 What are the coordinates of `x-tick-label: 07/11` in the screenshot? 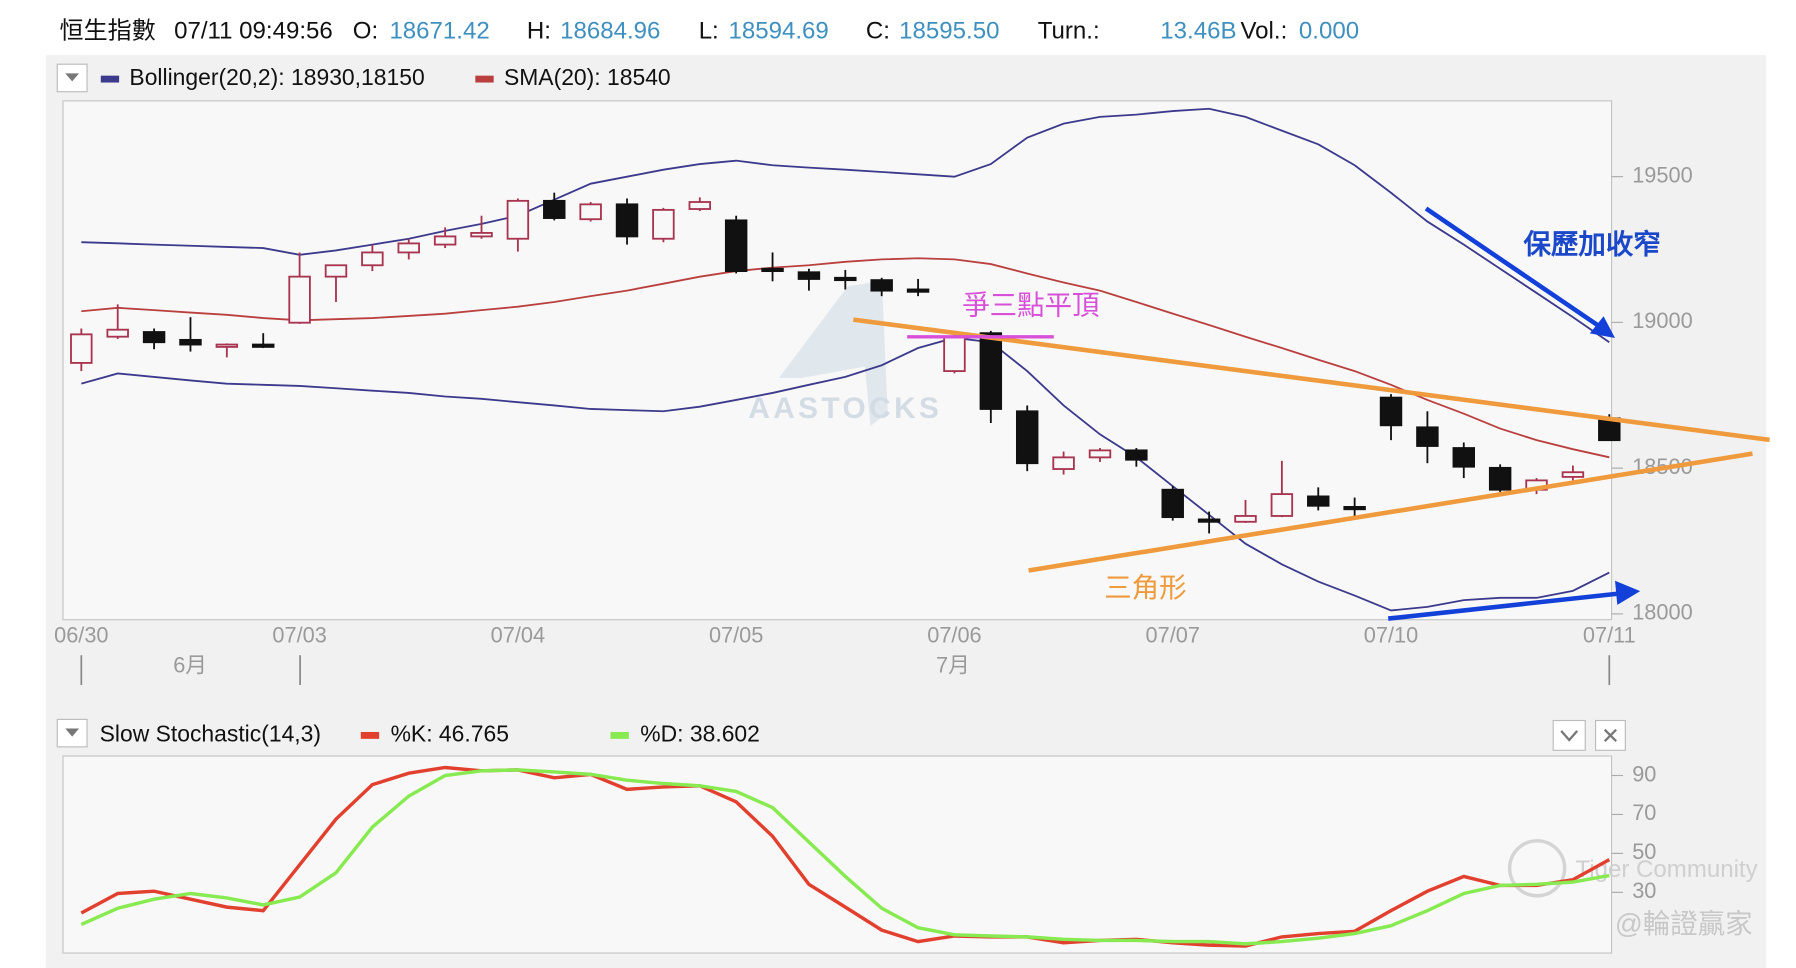 It's located at (1609, 635).